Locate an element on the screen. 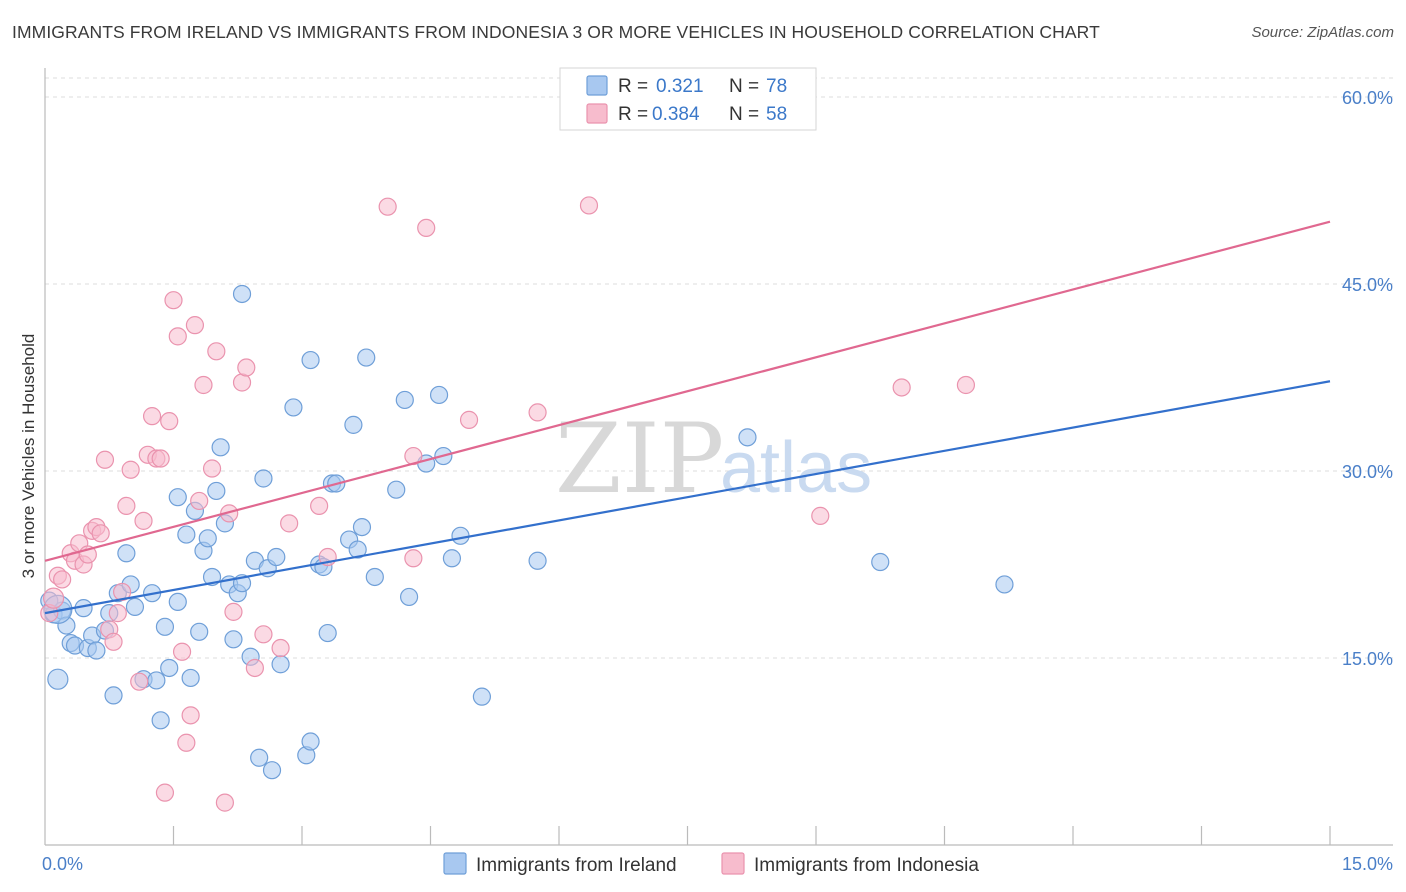  legend-swatch-ireland is located at coordinates (597, 85).